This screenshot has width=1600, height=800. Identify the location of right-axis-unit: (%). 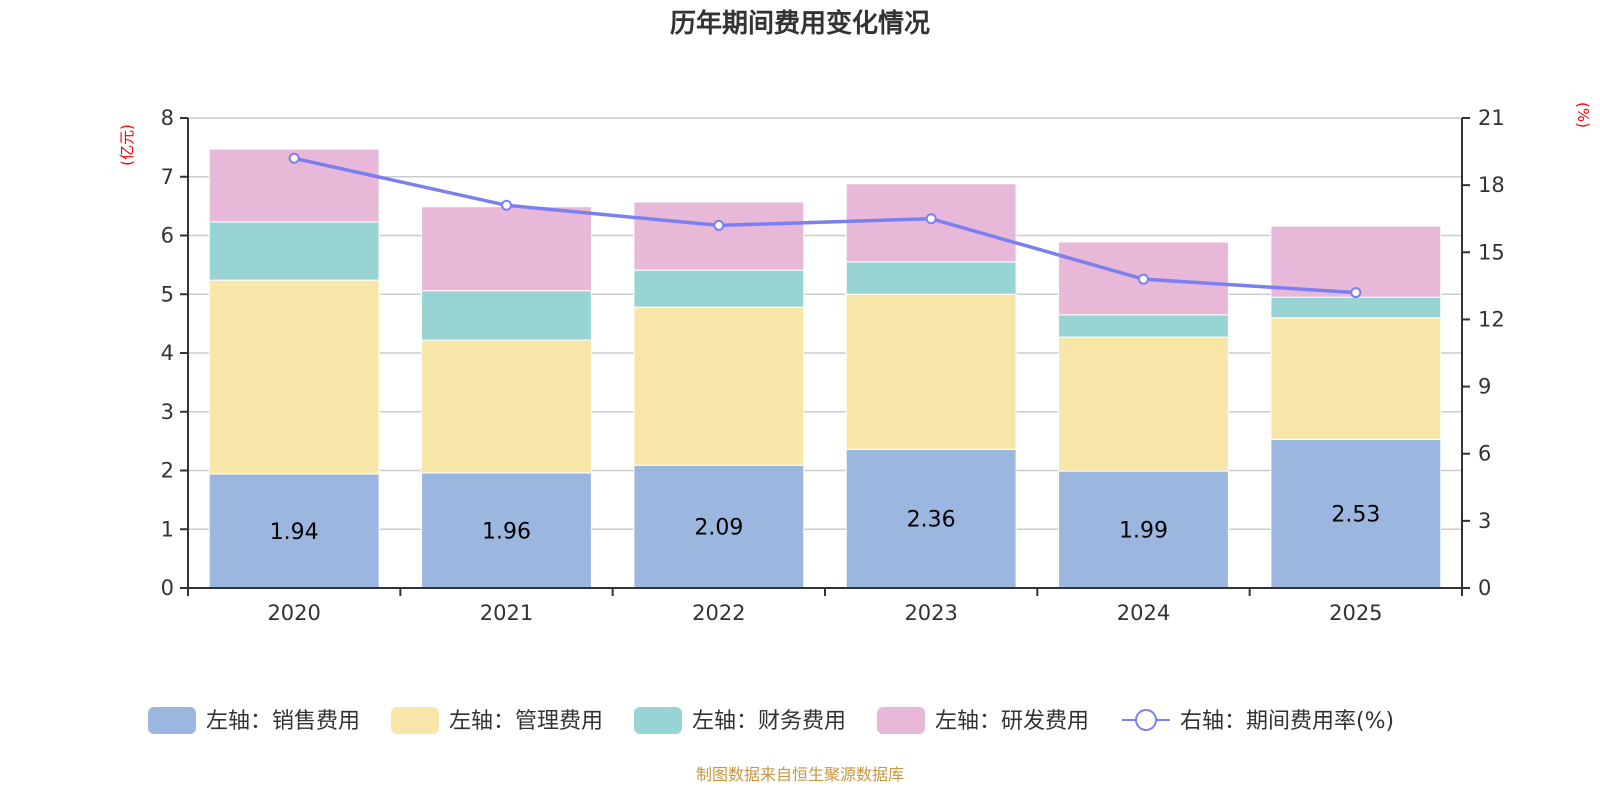
(1583, 115).